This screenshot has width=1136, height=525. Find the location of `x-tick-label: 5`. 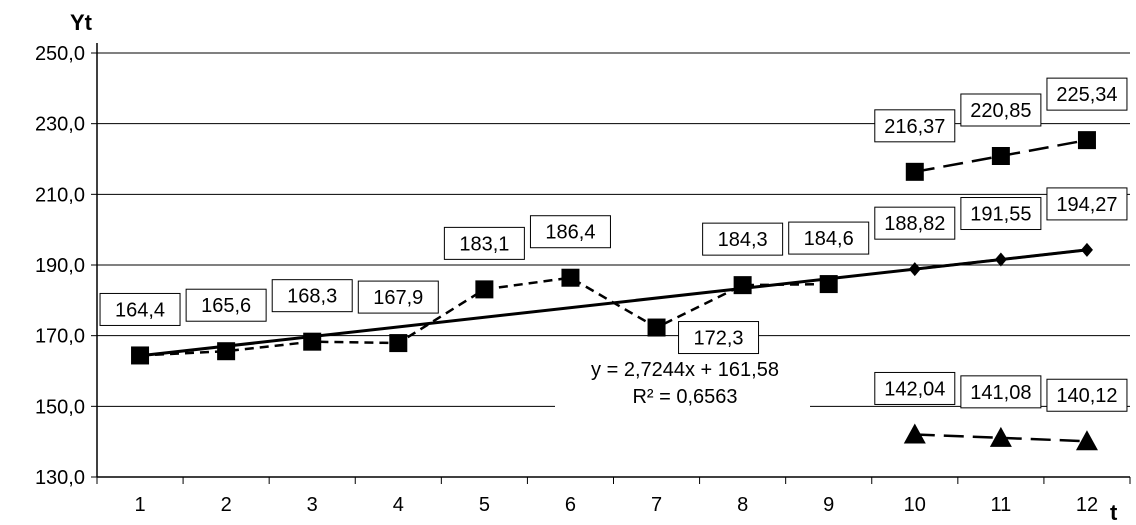

x-tick-label: 5 is located at coordinates (484, 505).